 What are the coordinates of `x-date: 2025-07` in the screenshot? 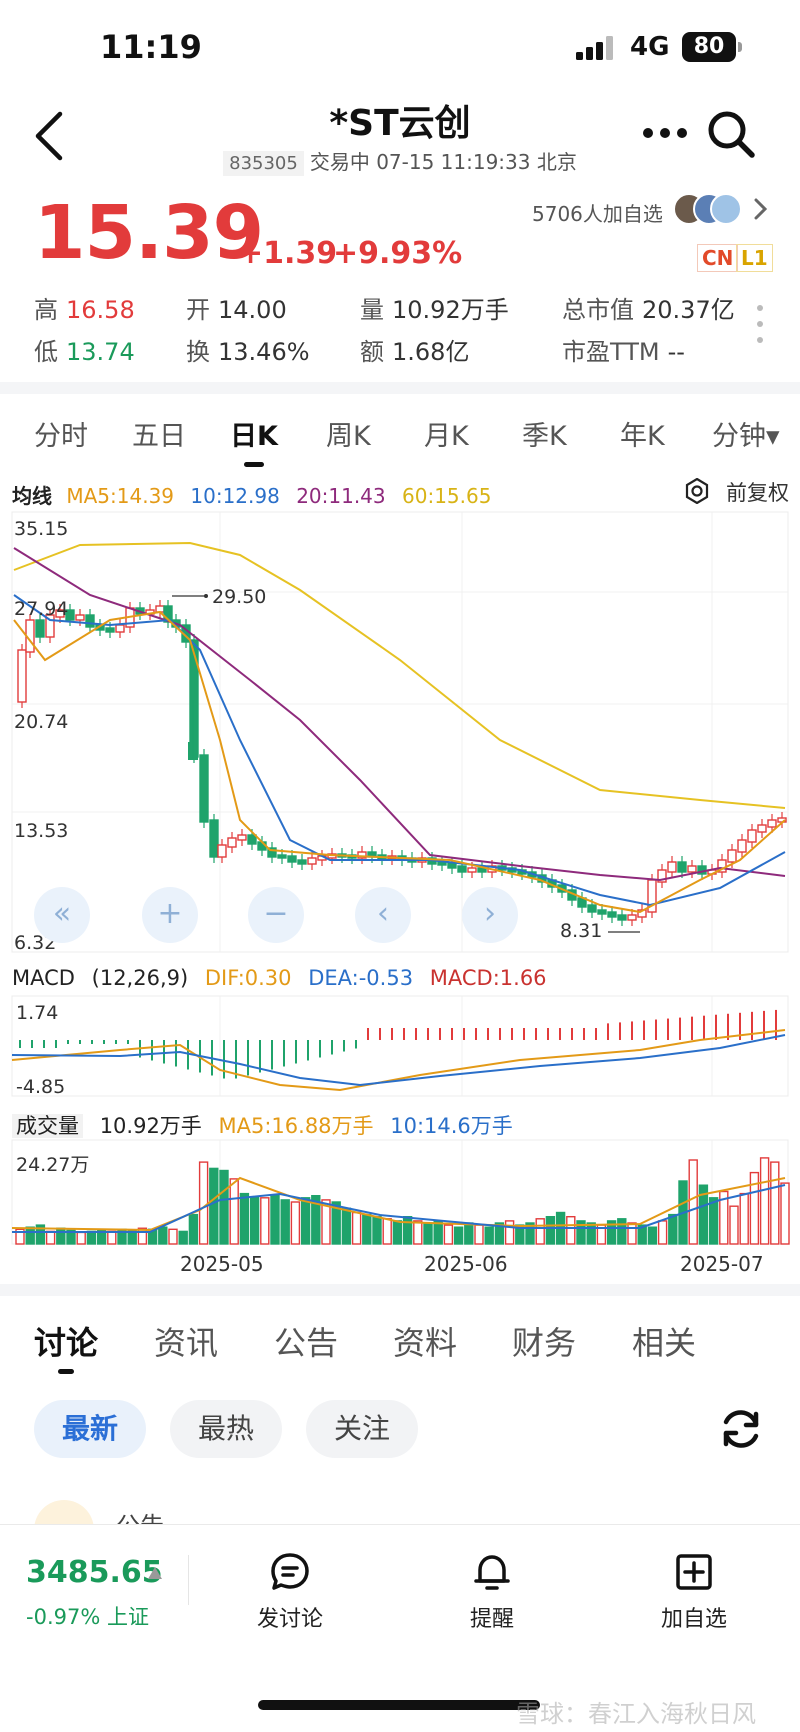 It's located at (722, 1264).